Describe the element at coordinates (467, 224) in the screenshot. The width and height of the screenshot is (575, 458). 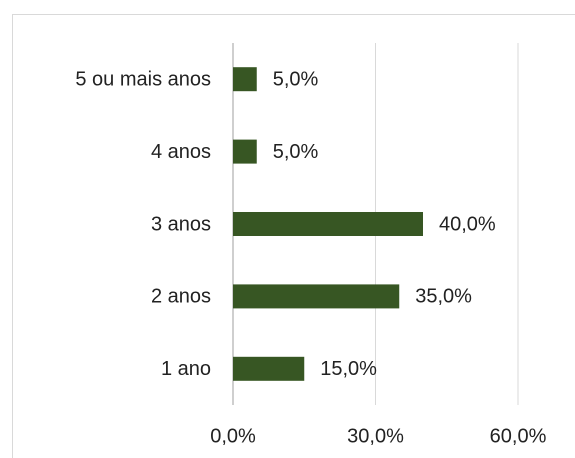
I see `data-label: 40,0%` at that location.